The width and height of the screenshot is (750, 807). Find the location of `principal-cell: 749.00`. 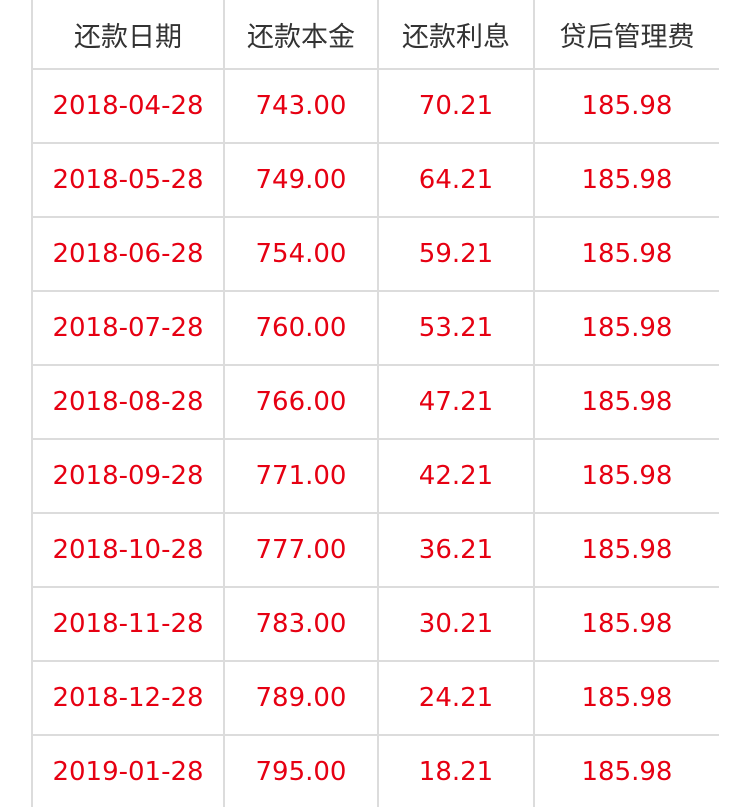

principal-cell: 749.00 is located at coordinates (301, 180).